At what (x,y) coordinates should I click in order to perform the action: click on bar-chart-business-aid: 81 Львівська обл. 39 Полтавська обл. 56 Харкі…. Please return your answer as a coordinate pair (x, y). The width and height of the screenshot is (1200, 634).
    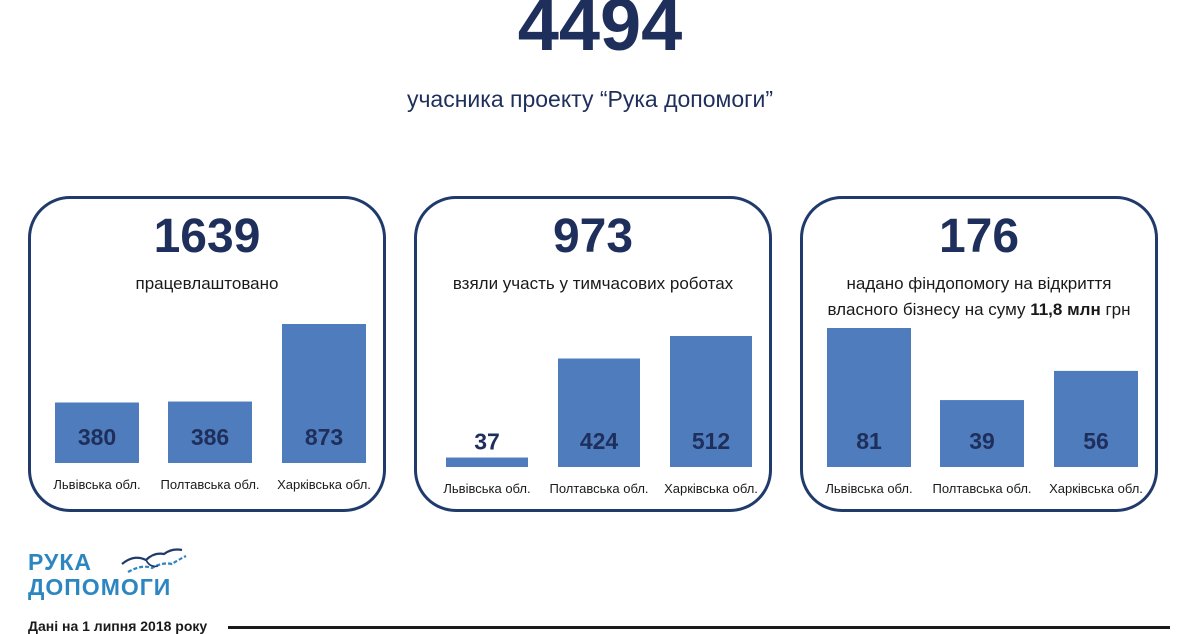
    Looking at the image, I should click on (984, 412).